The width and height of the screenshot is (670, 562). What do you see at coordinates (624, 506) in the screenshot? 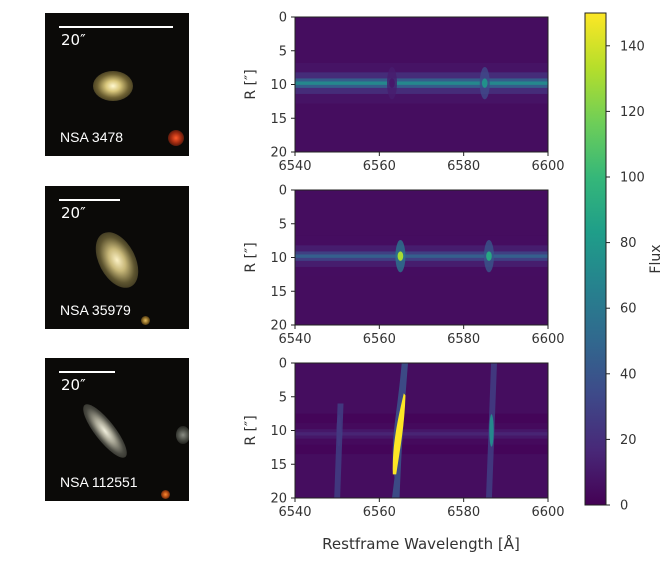
I see `colorbar-tick-label: 0` at bounding box center [624, 506].